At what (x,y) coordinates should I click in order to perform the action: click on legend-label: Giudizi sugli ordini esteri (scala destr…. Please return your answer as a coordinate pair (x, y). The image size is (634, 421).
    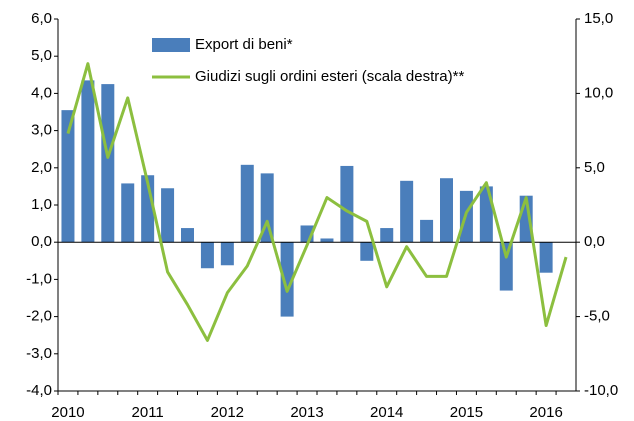
    Looking at the image, I should click on (329, 76).